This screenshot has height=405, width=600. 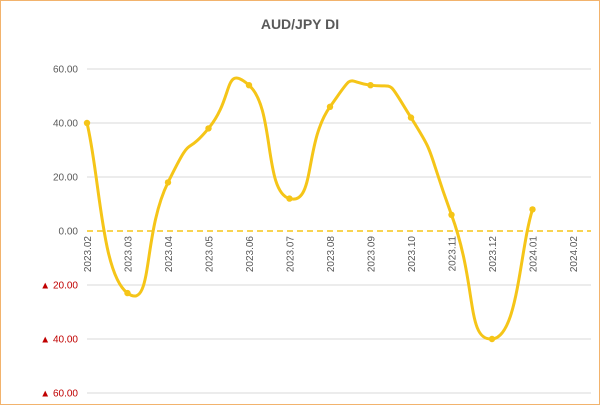 What do you see at coordinates (65, 70) in the screenshot?
I see `y-tick-label: 60.00` at bounding box center [65, 70].